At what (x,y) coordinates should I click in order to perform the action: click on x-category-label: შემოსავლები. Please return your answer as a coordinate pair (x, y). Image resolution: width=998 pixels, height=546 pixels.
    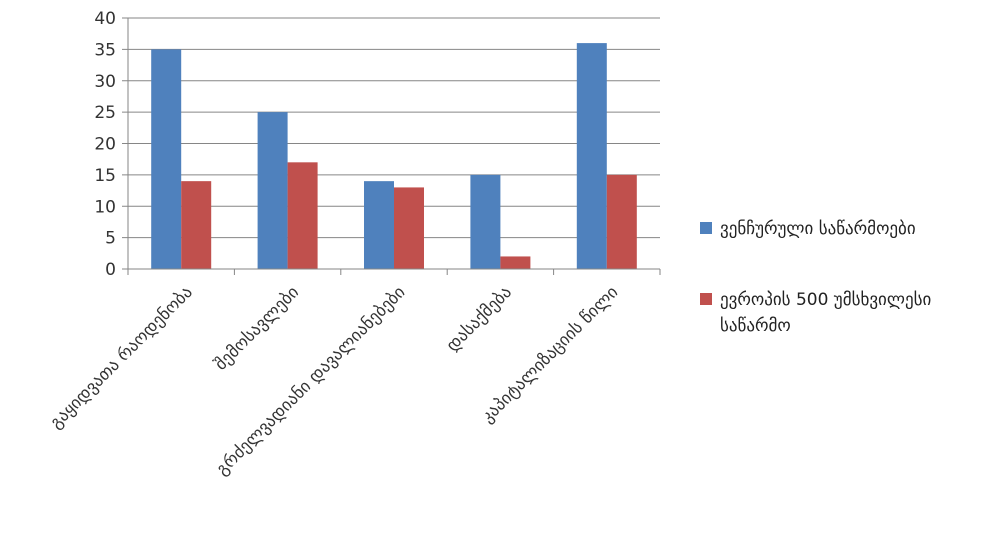
    Looking at the image, I should click on (257, 328).